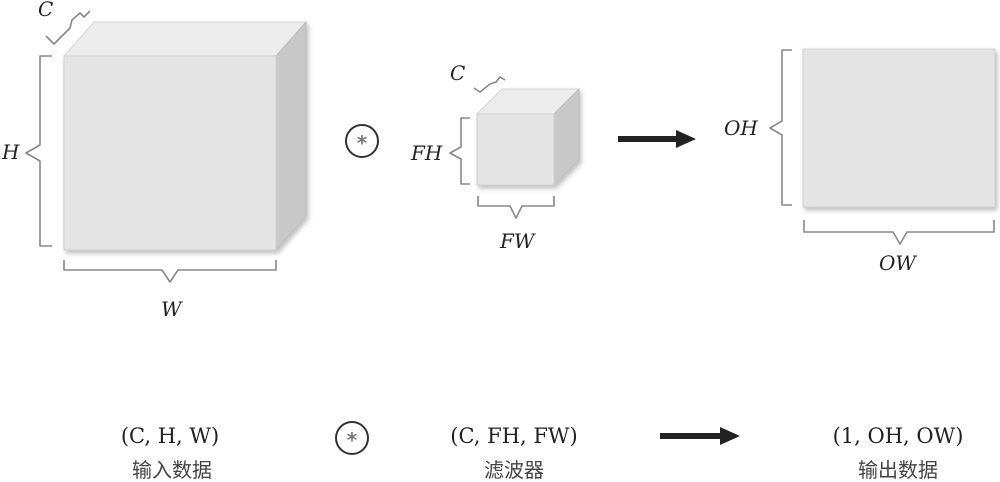 Image resolution: width=1000 pixels, height=482 pixels. What do you see at coordinates (780, 127) in the screenshot?
I see `output-oh-brace` at bounding box center [780, 127].